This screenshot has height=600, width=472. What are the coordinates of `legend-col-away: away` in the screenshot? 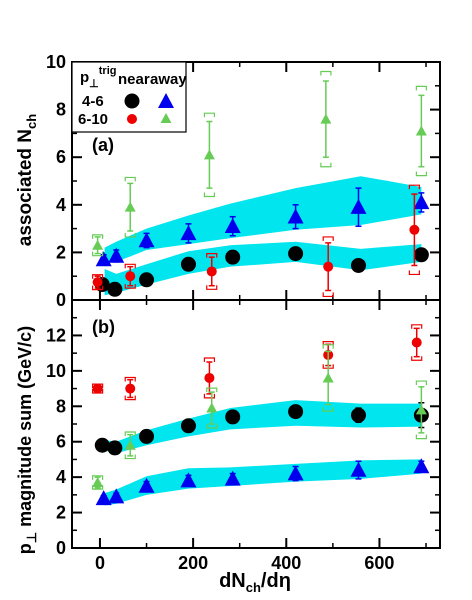 It's located at (168, 79).